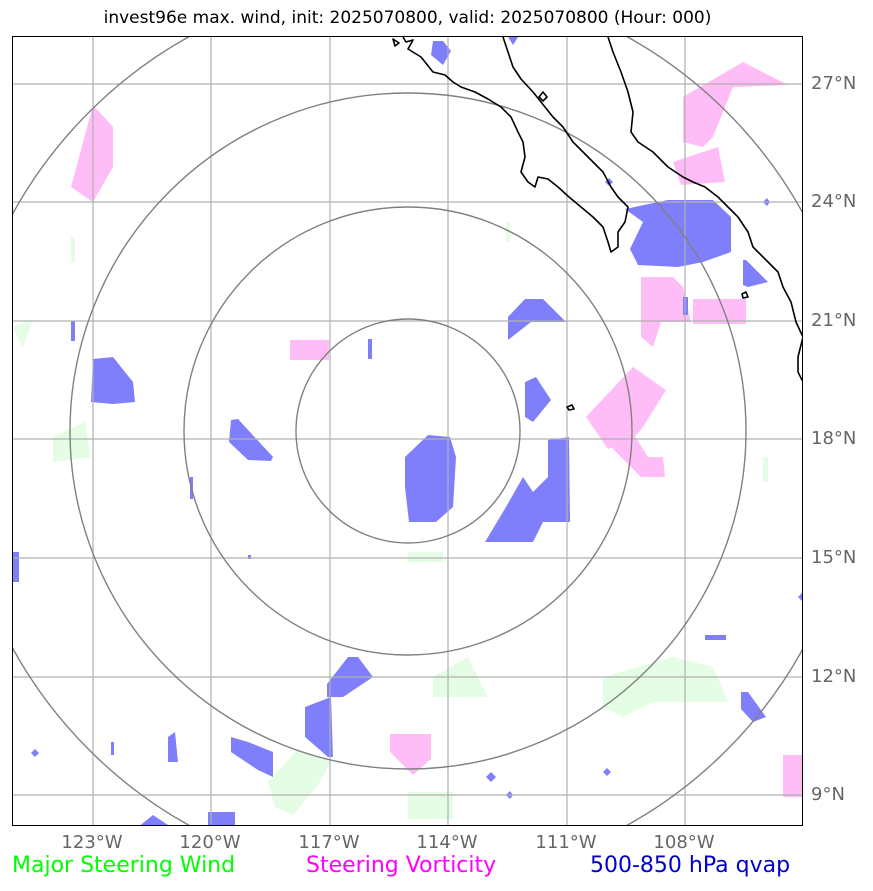  I want to click on lon-label-108w: 108°W, so click(684, 842).